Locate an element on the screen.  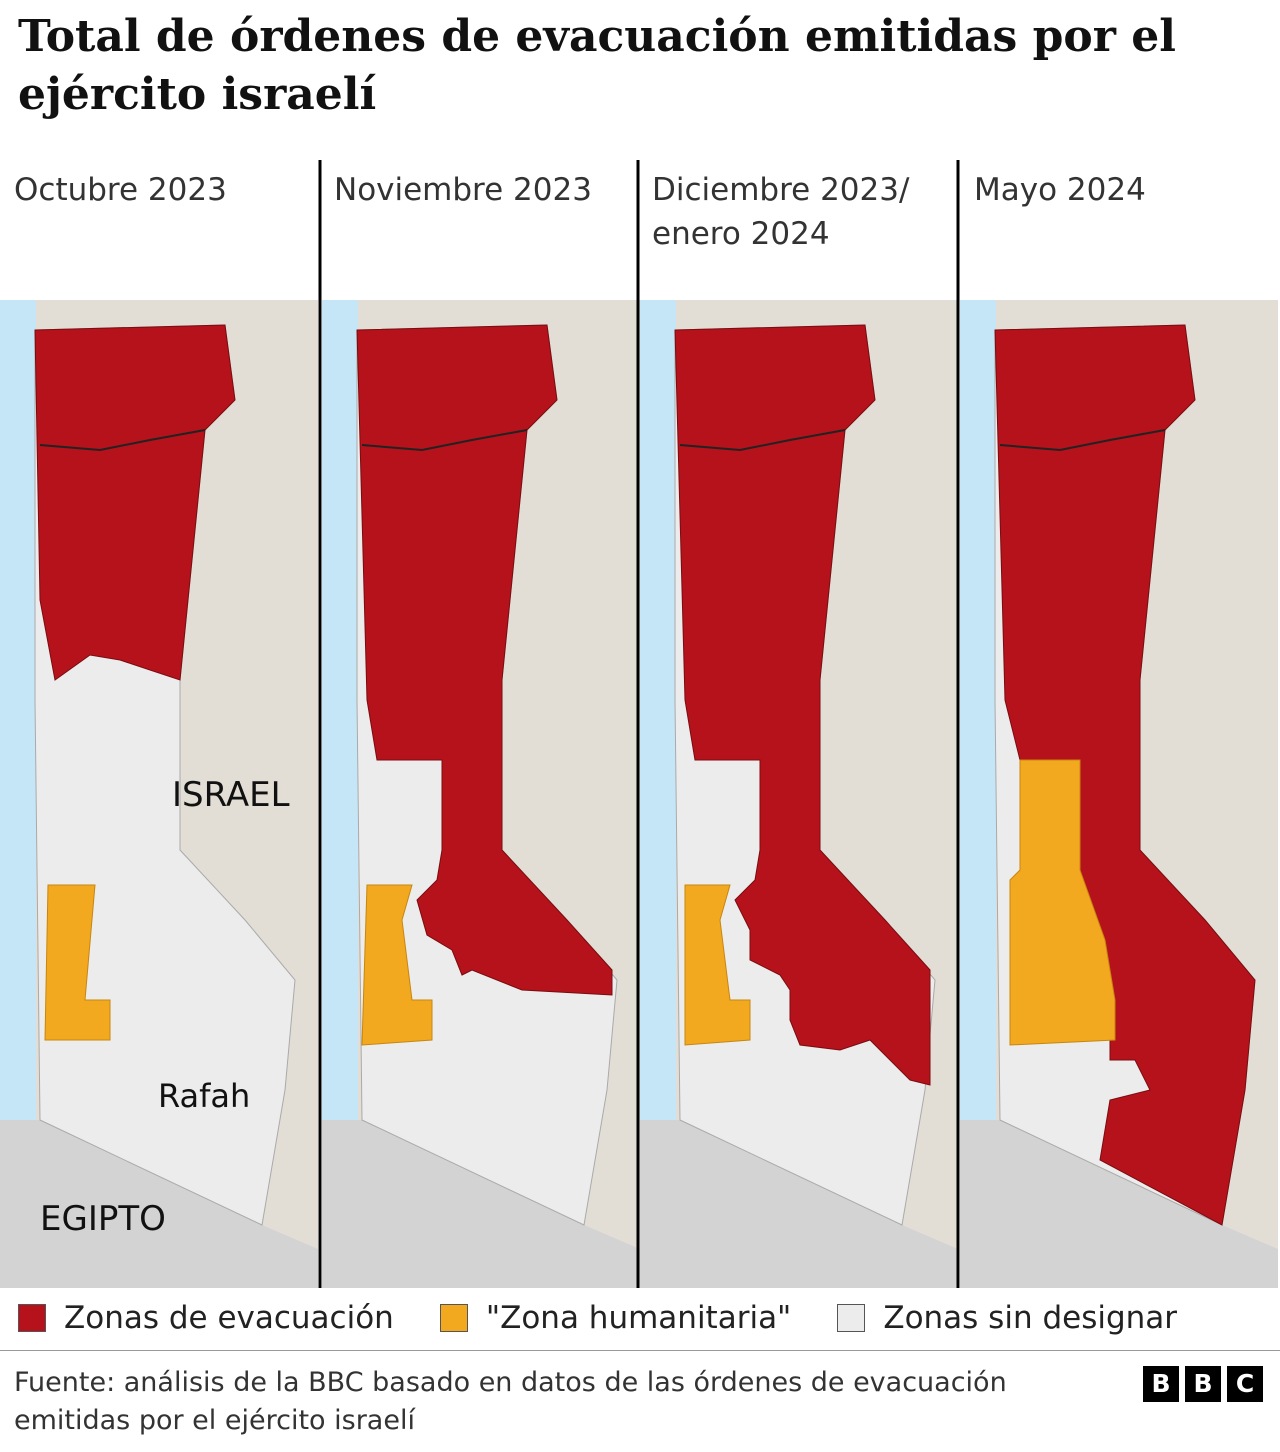
map-label: EGIPTO is located at coordinates (103, 1219).